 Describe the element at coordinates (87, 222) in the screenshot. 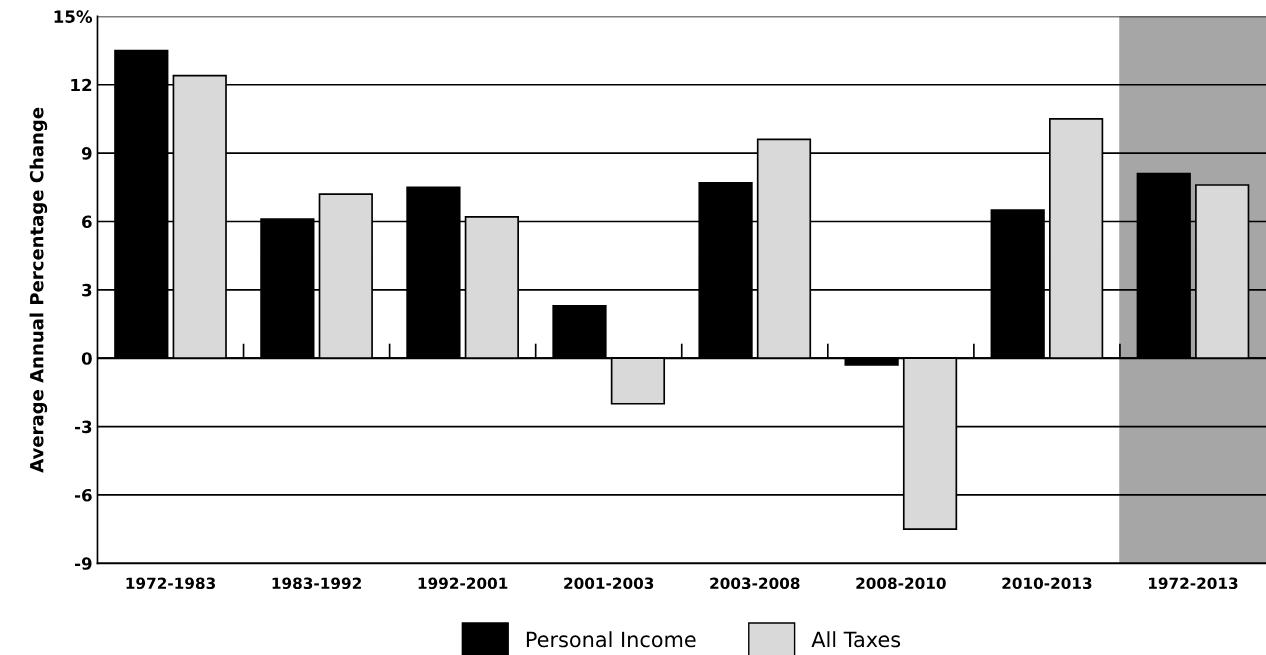

I see `y-tick-label: 6` at that location.